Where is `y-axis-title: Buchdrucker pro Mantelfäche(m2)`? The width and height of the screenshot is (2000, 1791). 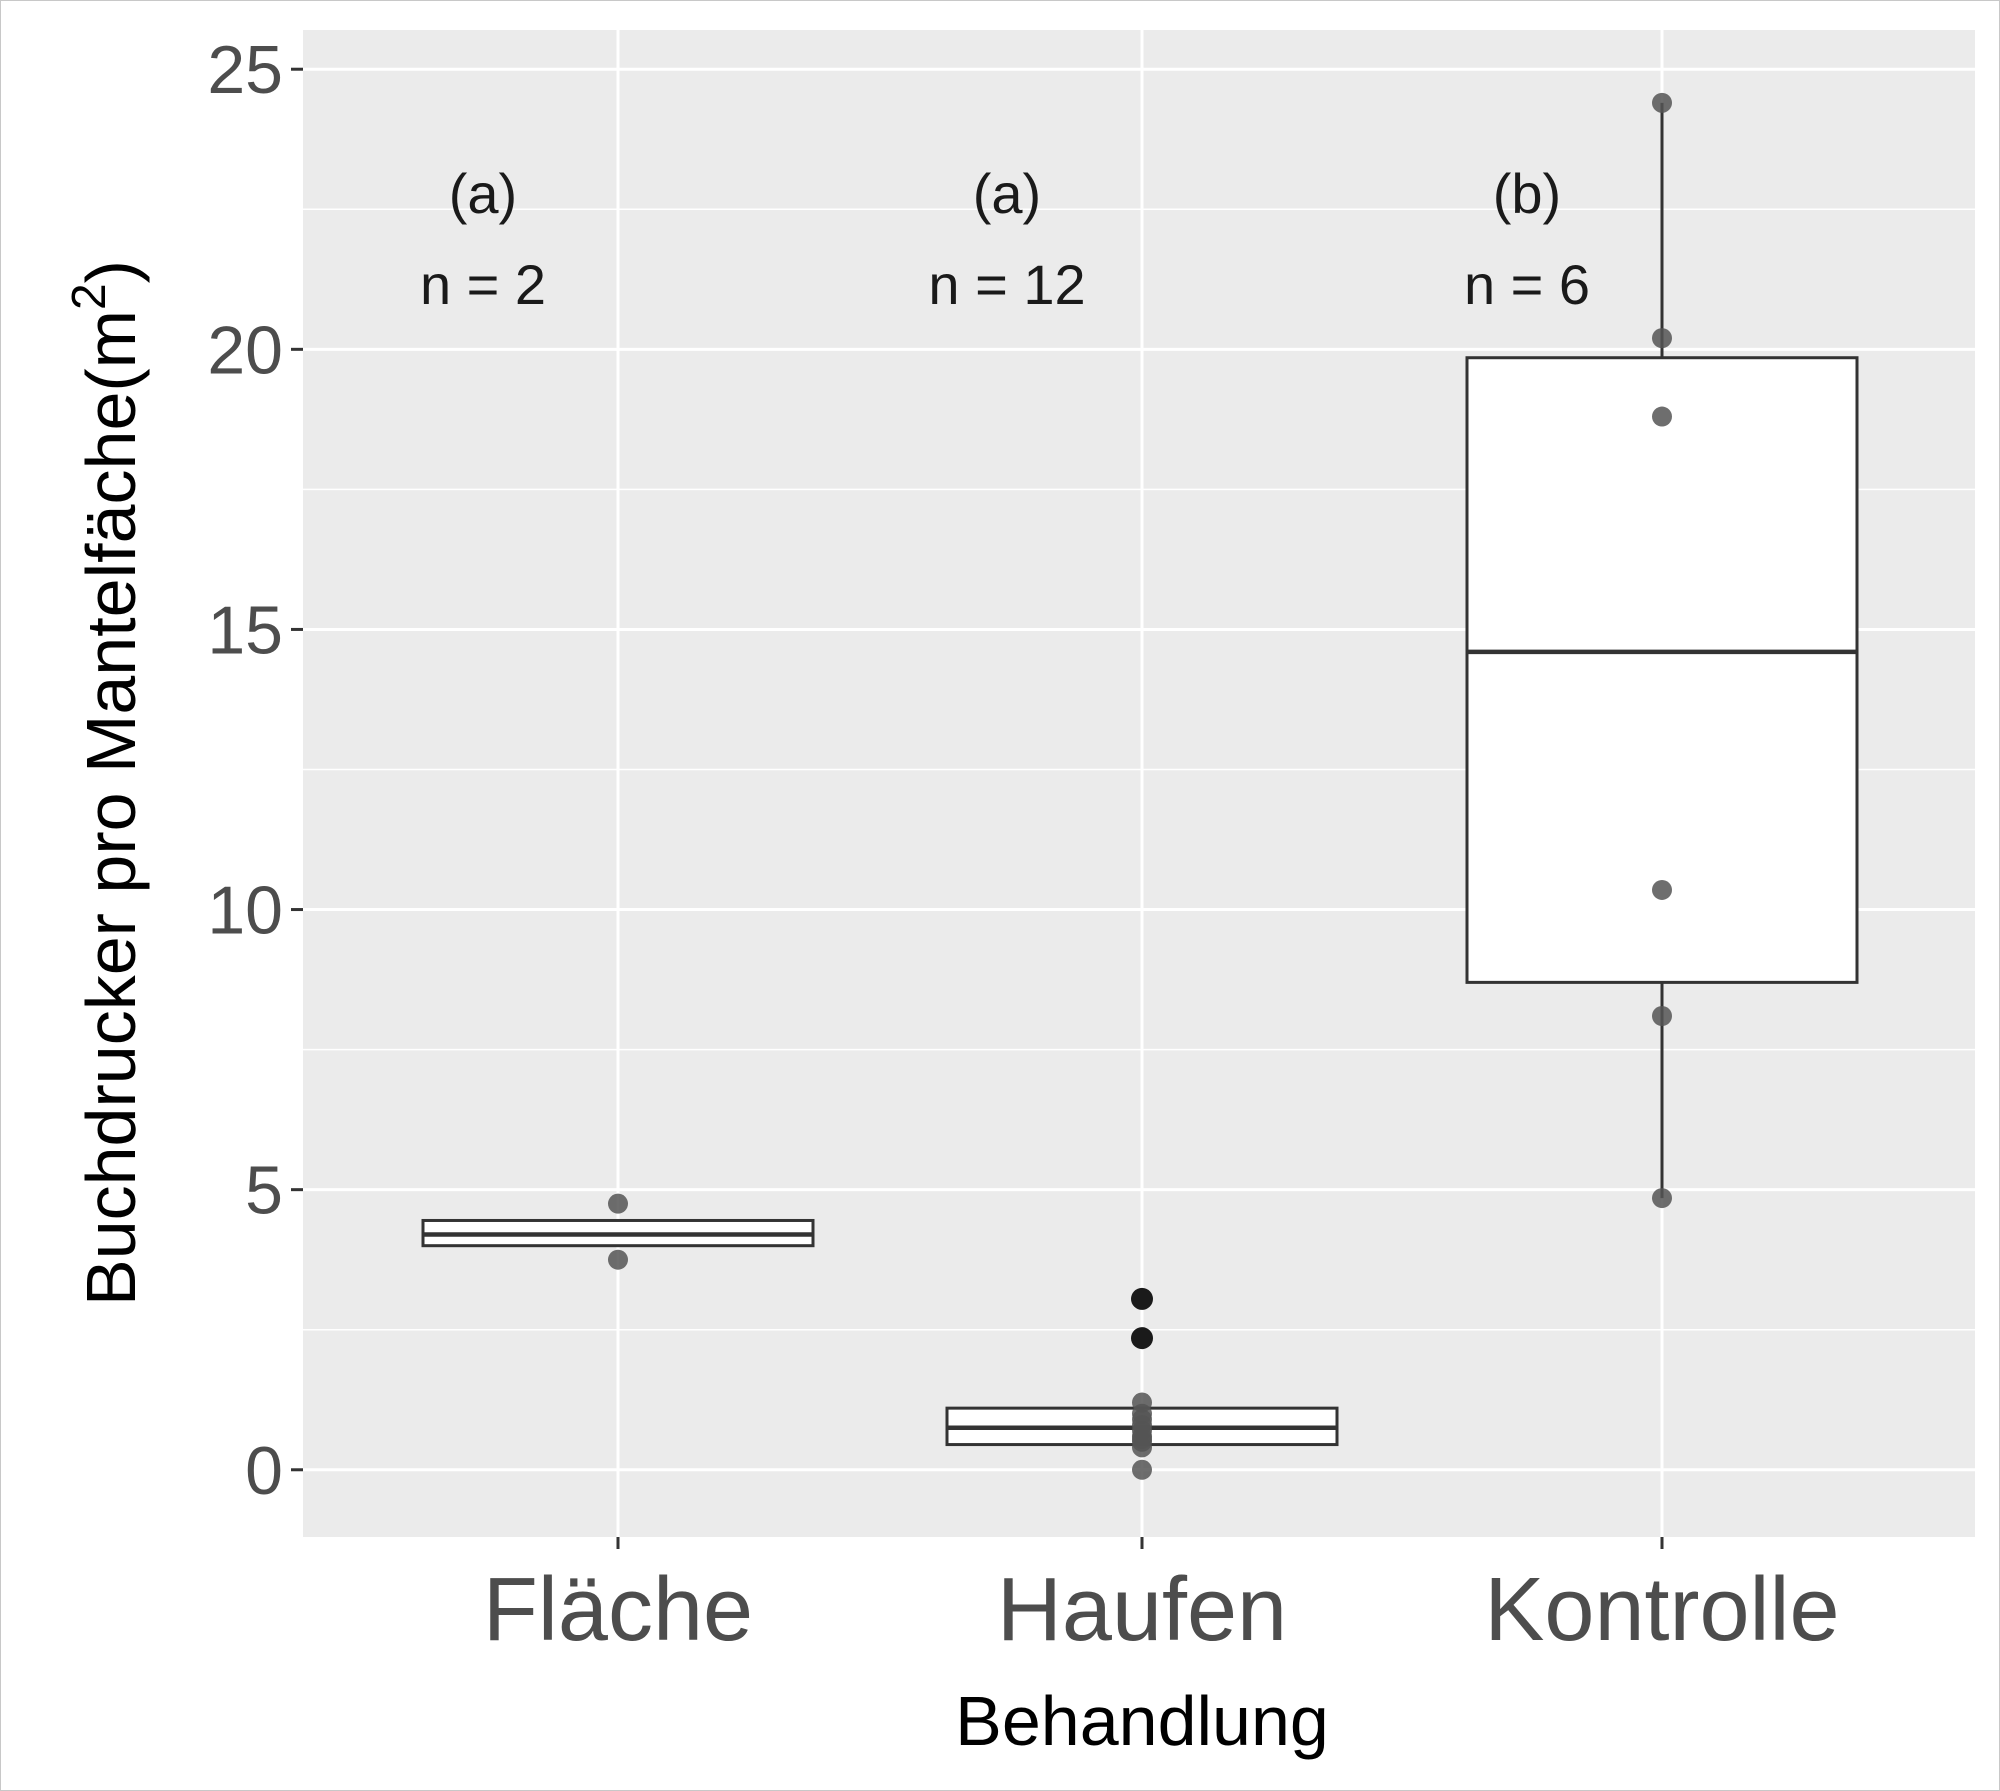 y-axis-title: Buchdrucker pro Mantelfäche(m2) is located at coordinates (106, 783).